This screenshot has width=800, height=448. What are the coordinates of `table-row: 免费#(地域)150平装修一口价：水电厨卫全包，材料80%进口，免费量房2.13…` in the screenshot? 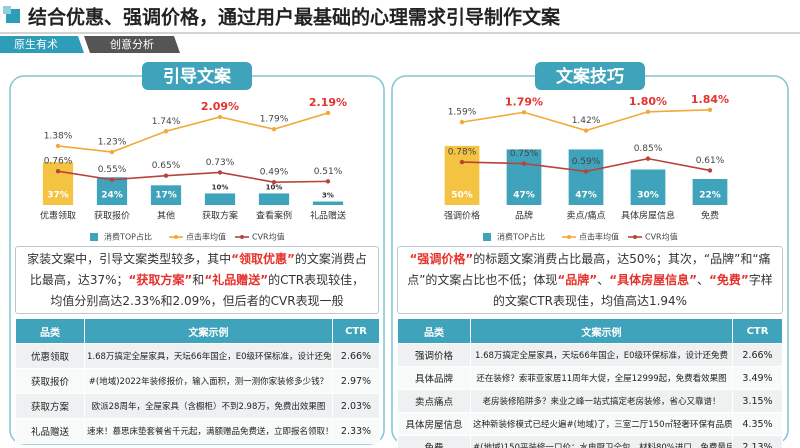 It's located at (590, 441).